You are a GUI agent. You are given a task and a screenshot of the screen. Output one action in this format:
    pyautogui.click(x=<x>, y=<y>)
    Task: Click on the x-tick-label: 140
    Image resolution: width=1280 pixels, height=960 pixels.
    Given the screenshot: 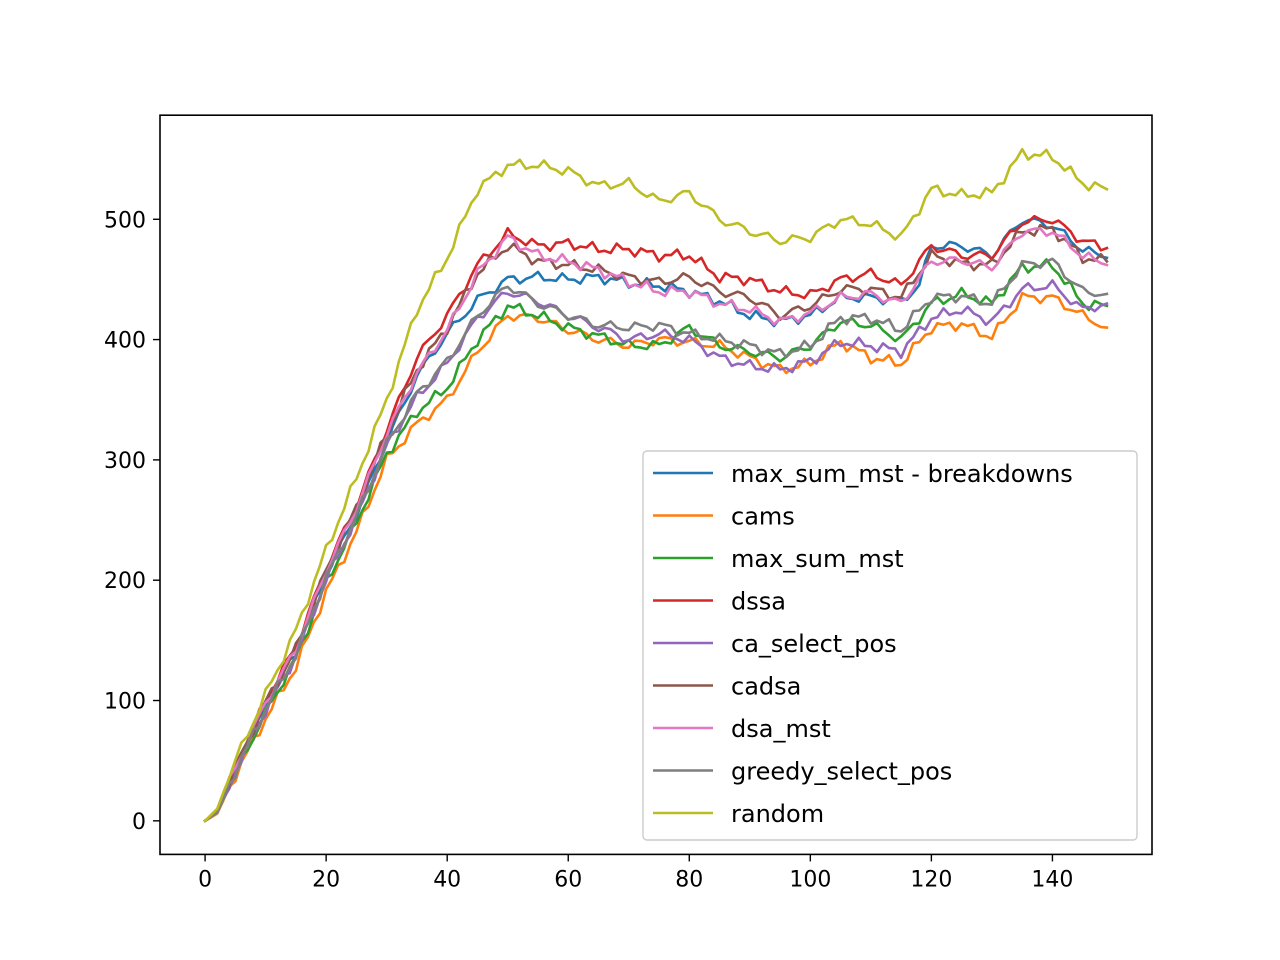 What is the action you would take?
    pyautogui.click(x=1052, y=879)
    